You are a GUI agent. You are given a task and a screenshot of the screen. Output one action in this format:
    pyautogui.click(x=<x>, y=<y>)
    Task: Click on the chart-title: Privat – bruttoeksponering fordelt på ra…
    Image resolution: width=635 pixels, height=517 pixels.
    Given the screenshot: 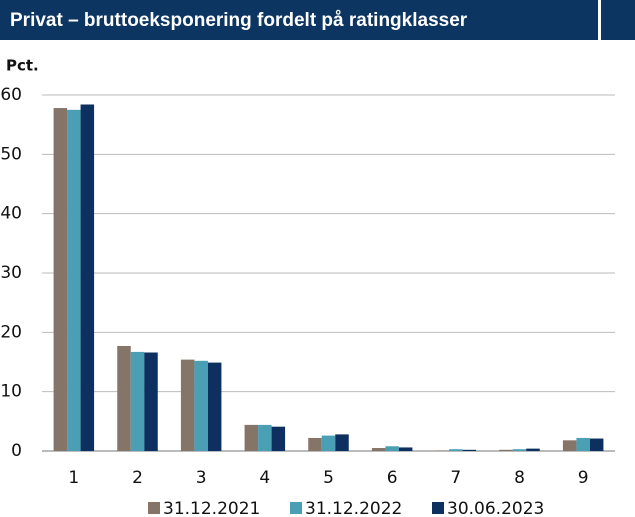 What is the action you would take?
    pyautogui.click(x=239, y=20)
    